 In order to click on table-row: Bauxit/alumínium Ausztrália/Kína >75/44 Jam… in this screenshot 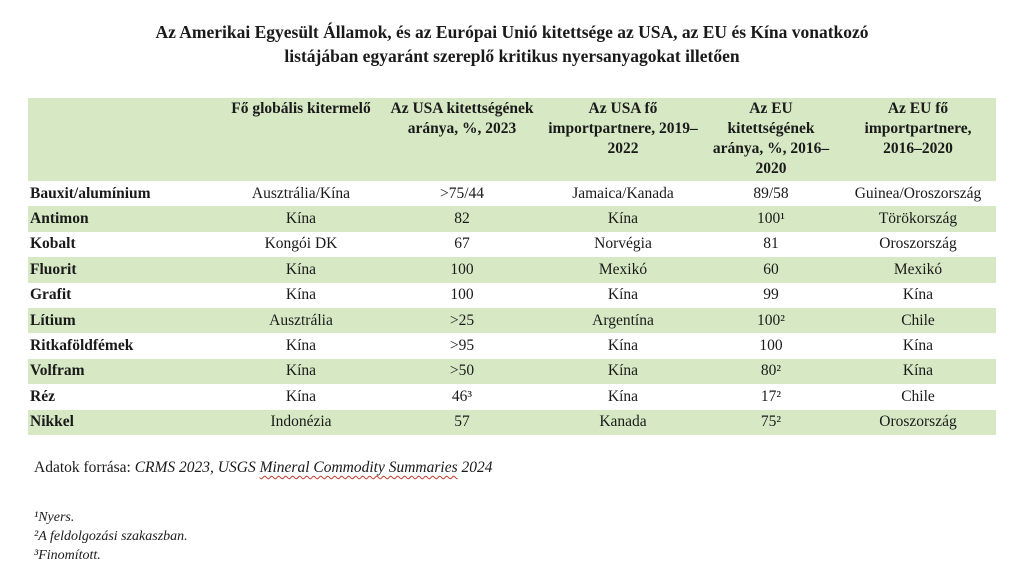, I will do `click(512, 193)`.